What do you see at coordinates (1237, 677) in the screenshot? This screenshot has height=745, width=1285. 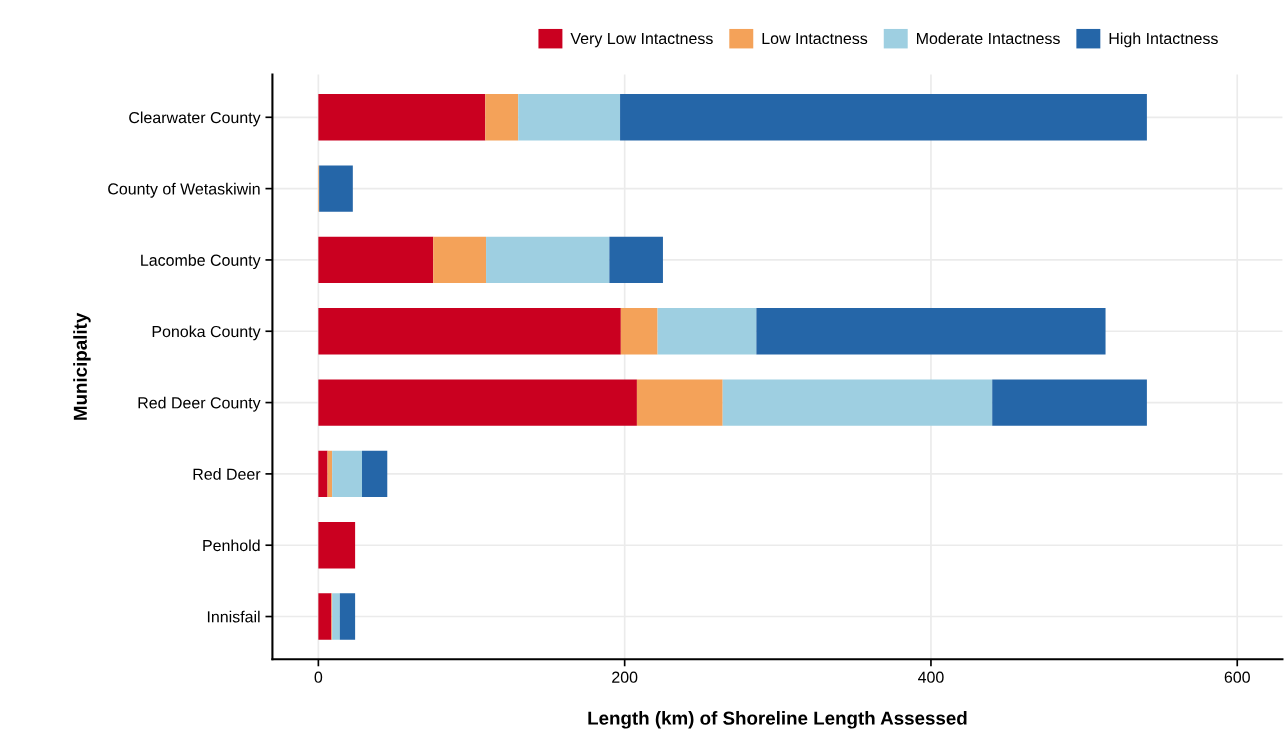 I see `x-tick-label: 600` at bounding box center [1237, 677].